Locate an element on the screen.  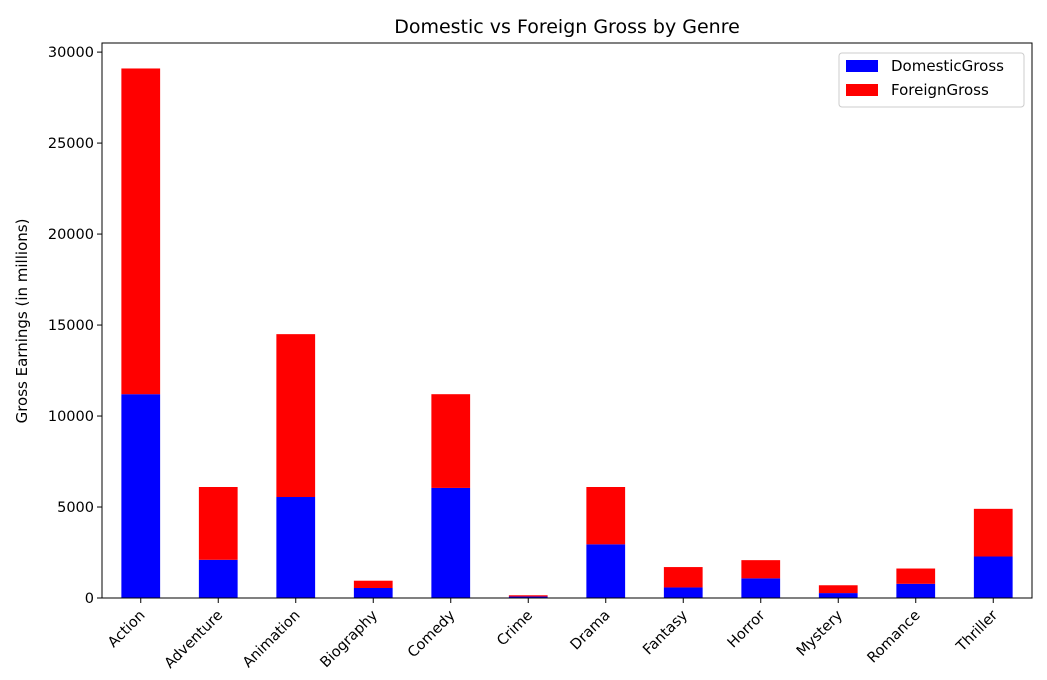
x-tick-label: Crime is located at coordinates (515, 628).